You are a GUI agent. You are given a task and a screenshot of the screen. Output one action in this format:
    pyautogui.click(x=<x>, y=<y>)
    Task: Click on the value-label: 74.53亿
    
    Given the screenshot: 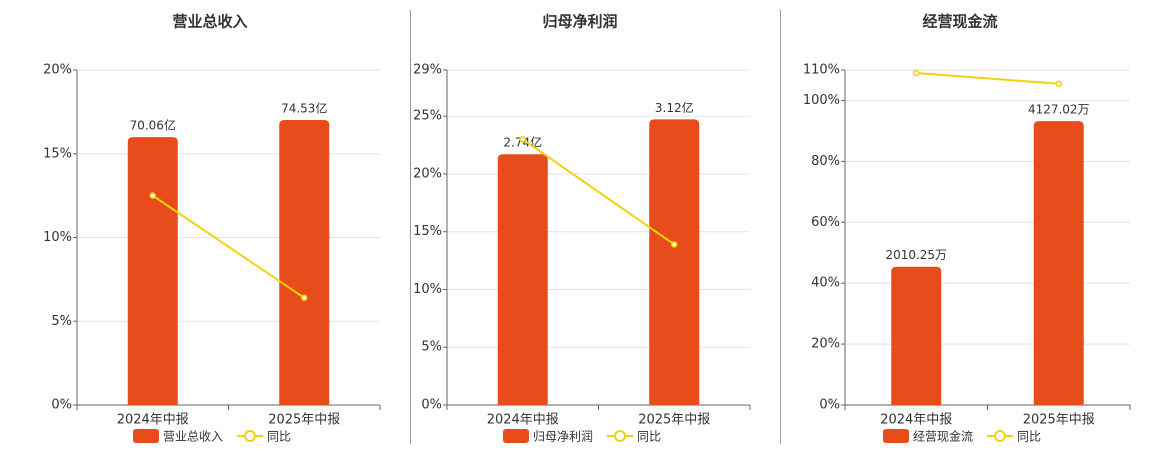 What is the action you would take?
    pyautogui.click(x=304, y=107)
    